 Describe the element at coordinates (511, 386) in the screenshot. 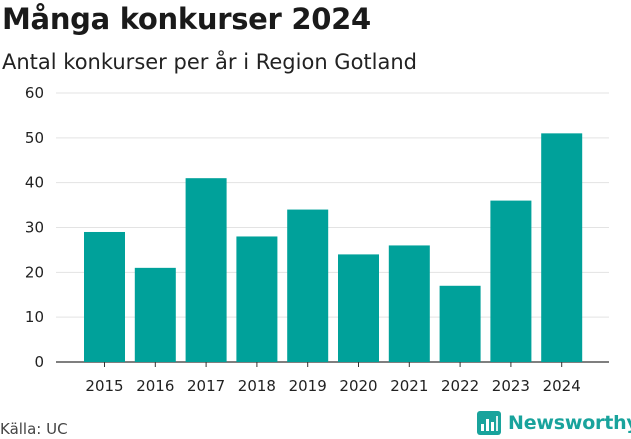

I see `x-tick-label: 2023` at that location.